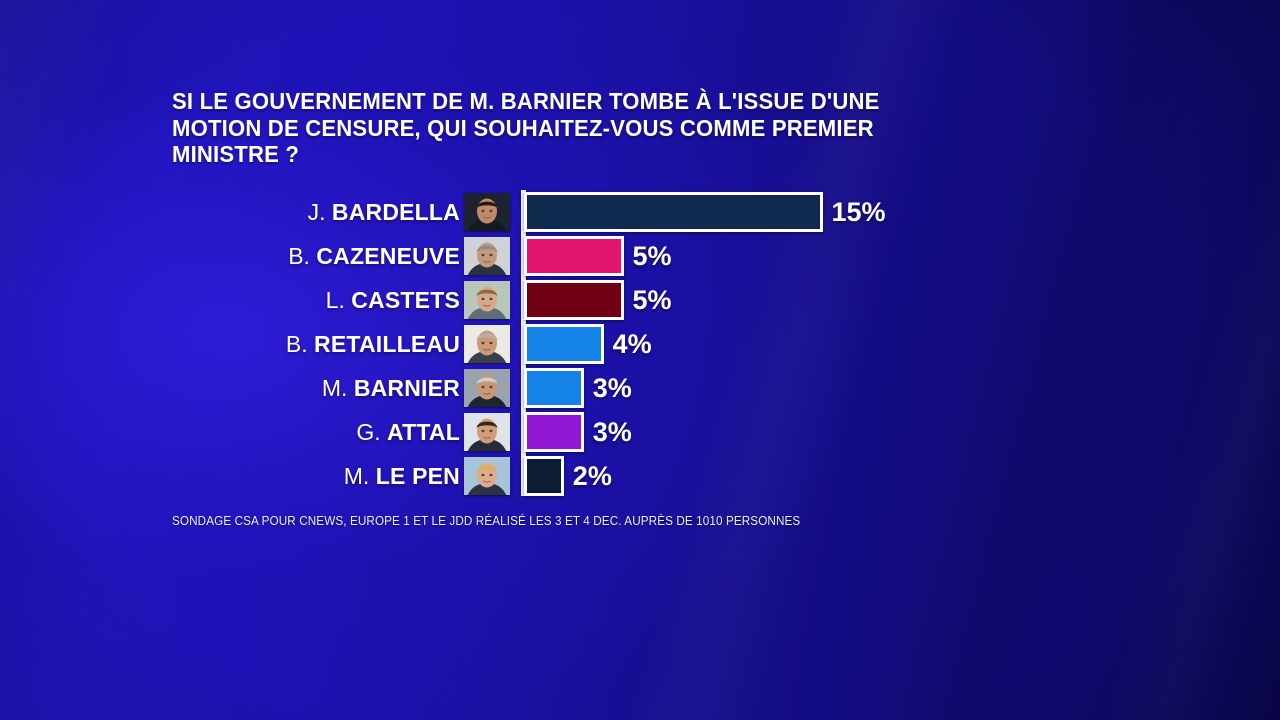  What do you see at coordinates (316, 211) in the screenshot?
I see `candidate-initial: J.` at bounding box center [316, 211].